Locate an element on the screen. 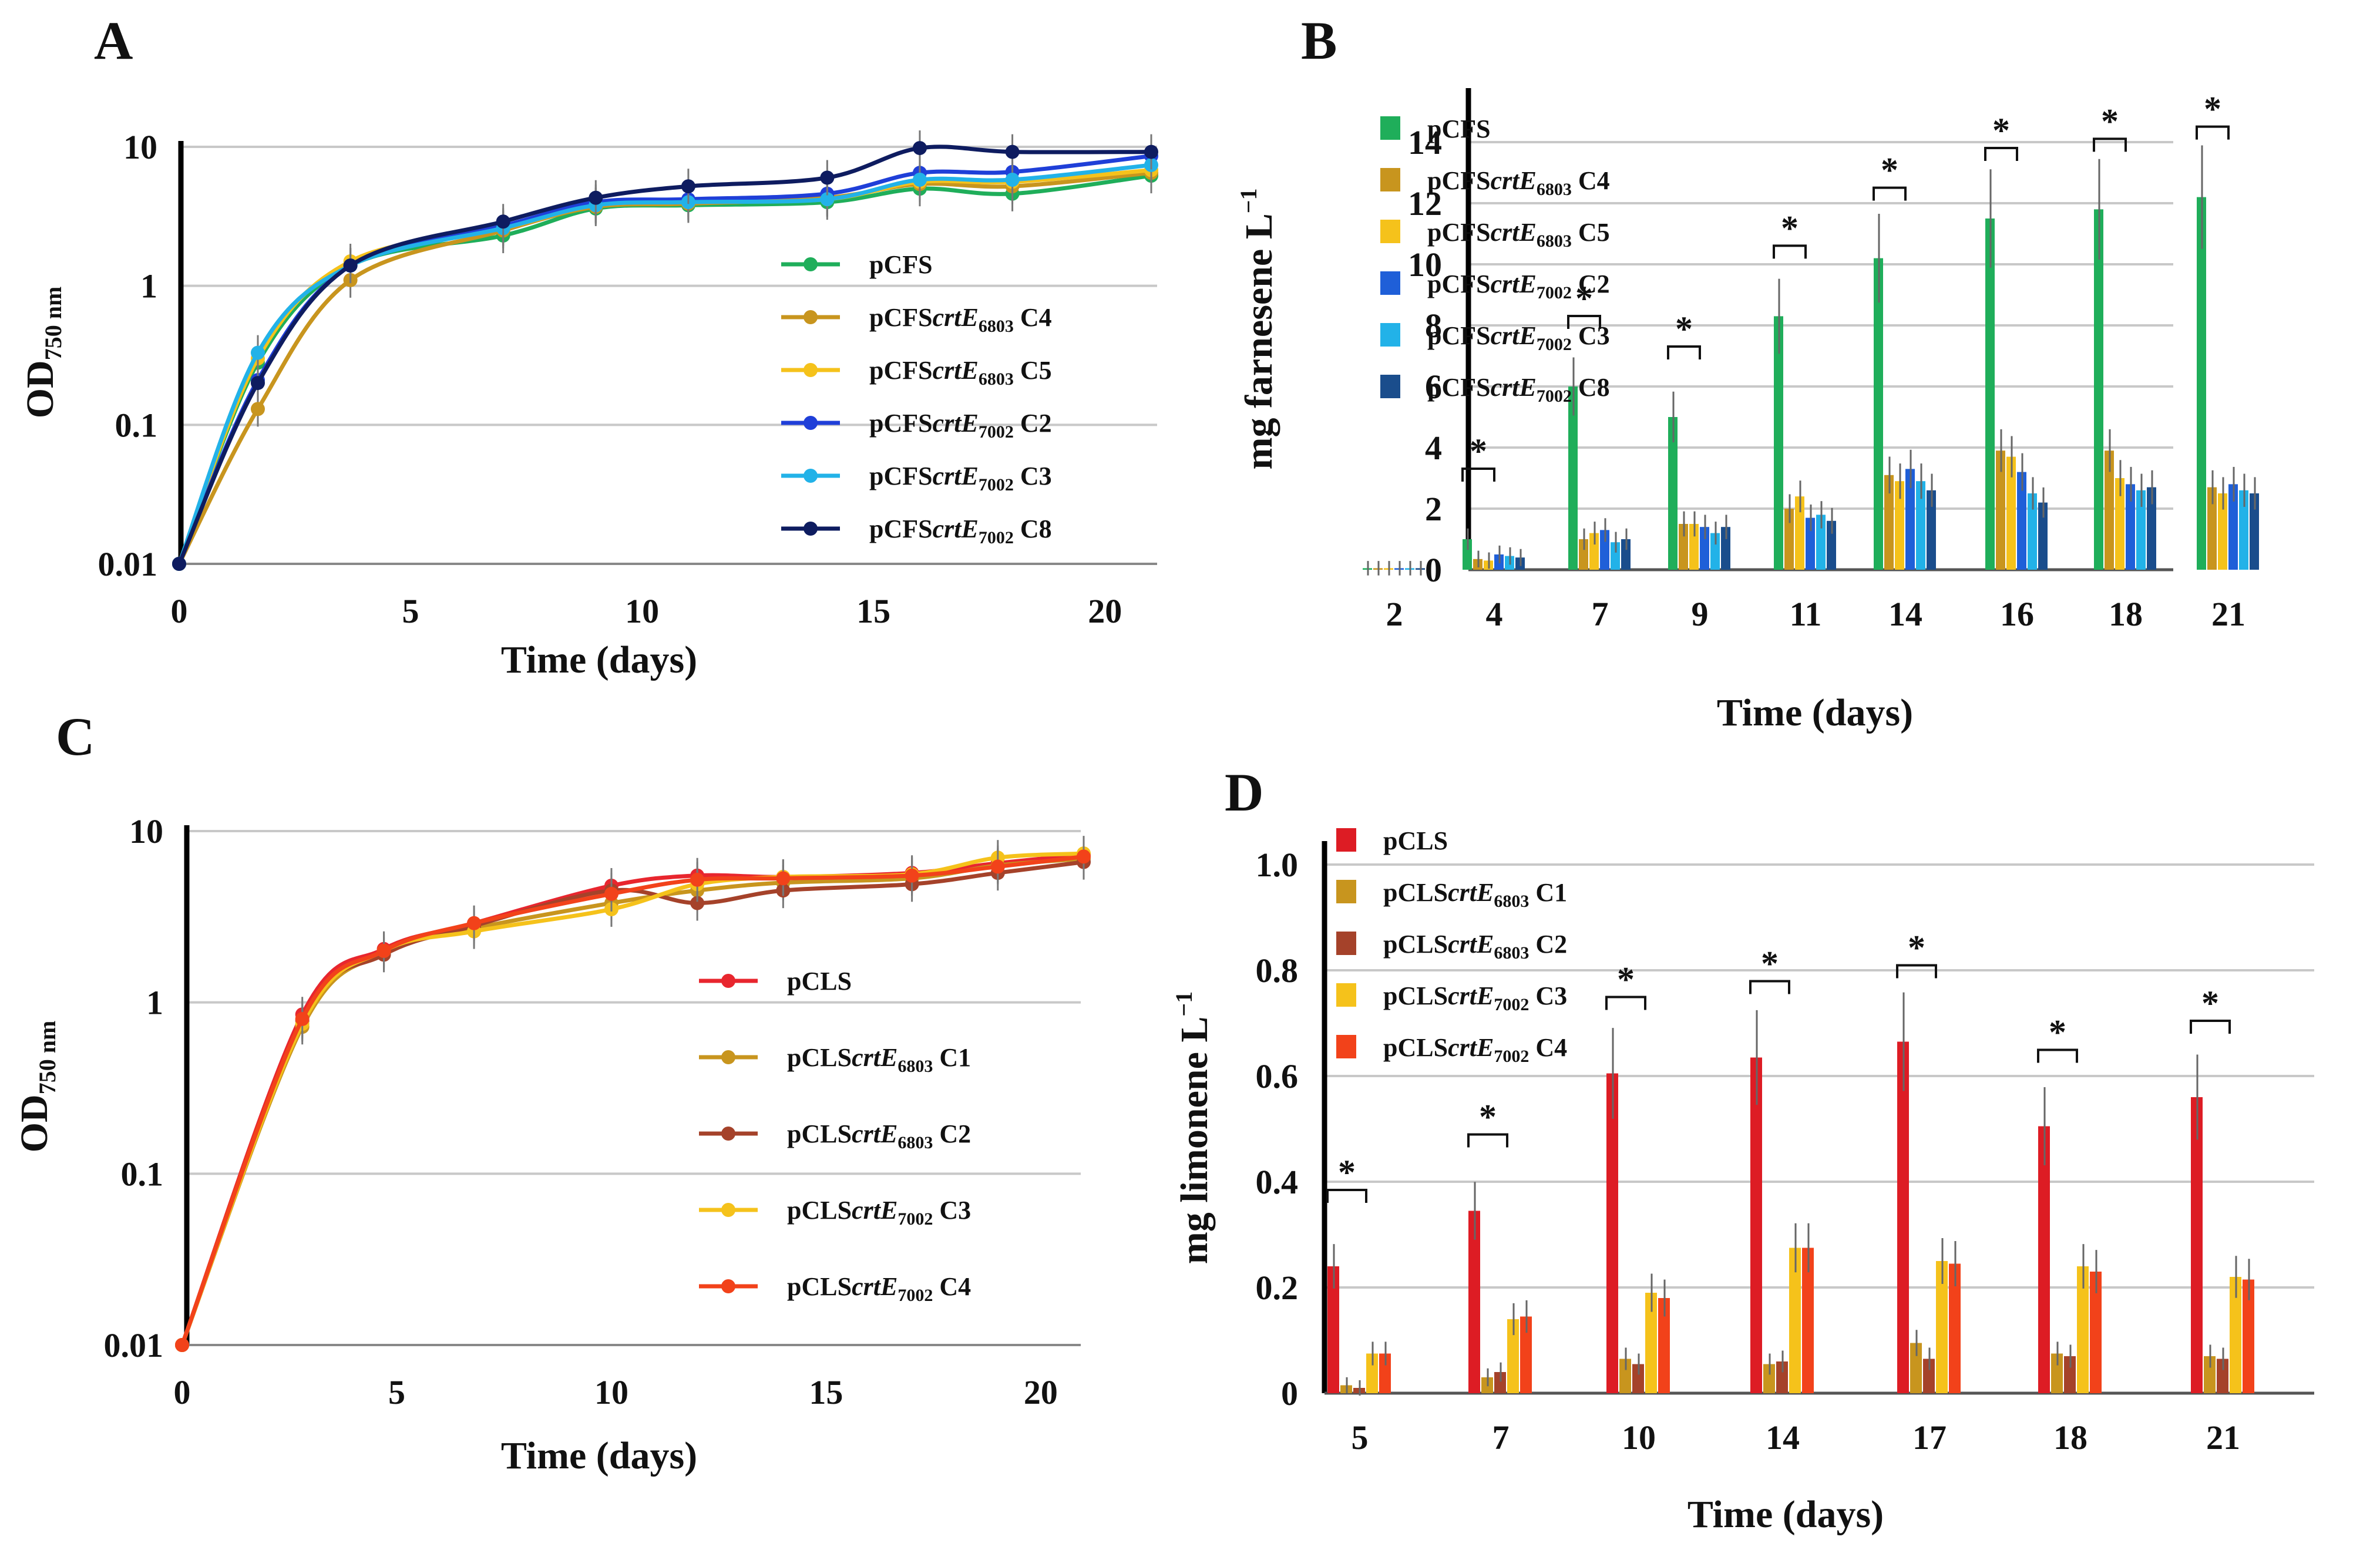 This screenshot has height=1550, width=2380. y-axis-title: mg farnesene L−1 is located at coordinates (1257, 329).